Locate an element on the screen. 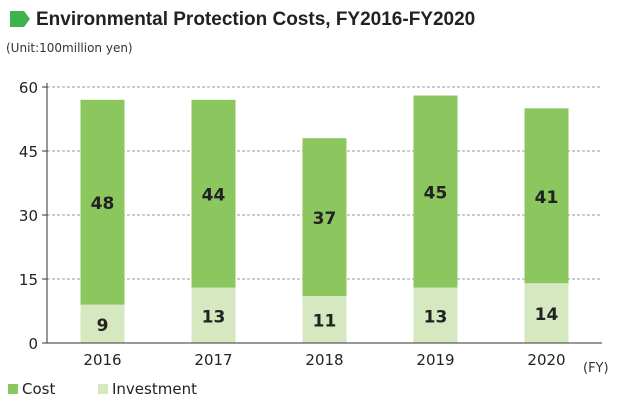  bar-cost-2020 is located at coordinates (546, 196).